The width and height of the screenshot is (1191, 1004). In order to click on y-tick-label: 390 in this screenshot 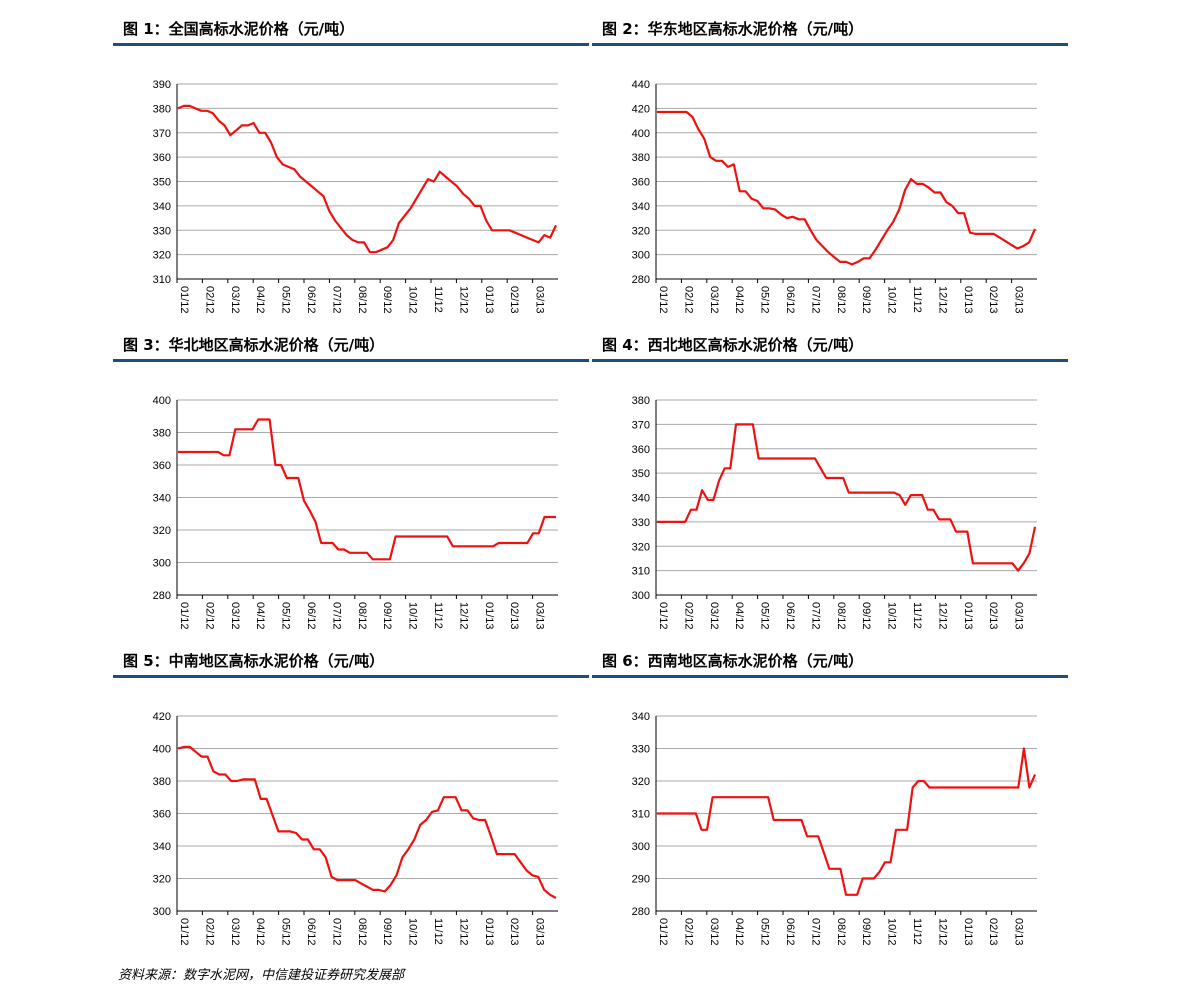, I will do `click(162, 85)`.